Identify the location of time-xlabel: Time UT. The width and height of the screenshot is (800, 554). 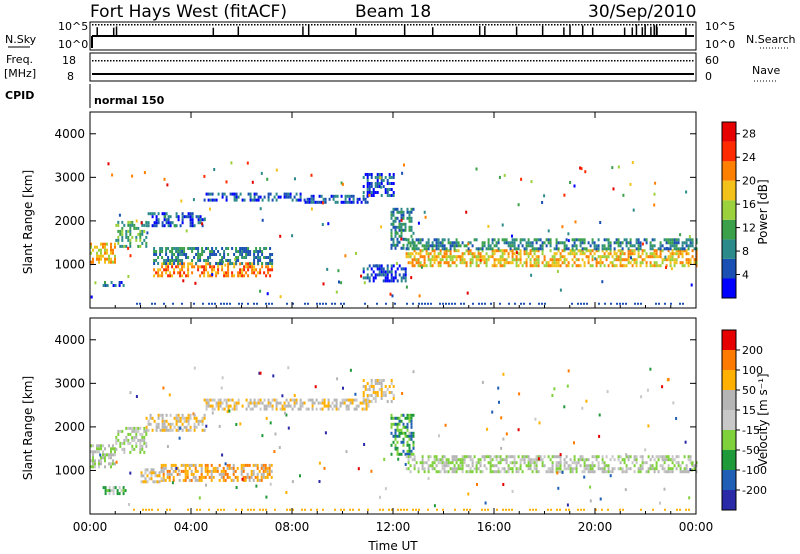
(392, 546).